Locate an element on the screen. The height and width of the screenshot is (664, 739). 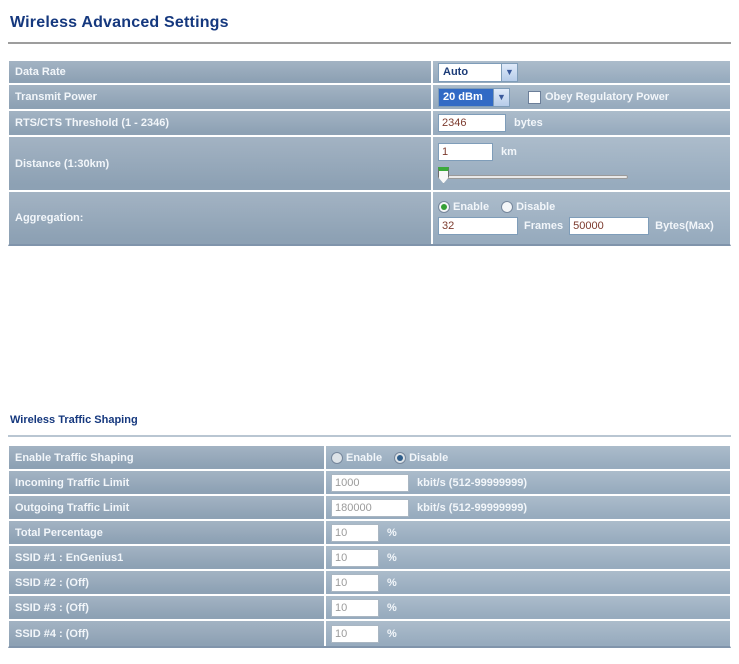
row-ssid4: SSID #4 : (Off) % is located at coordinates (369, 633).